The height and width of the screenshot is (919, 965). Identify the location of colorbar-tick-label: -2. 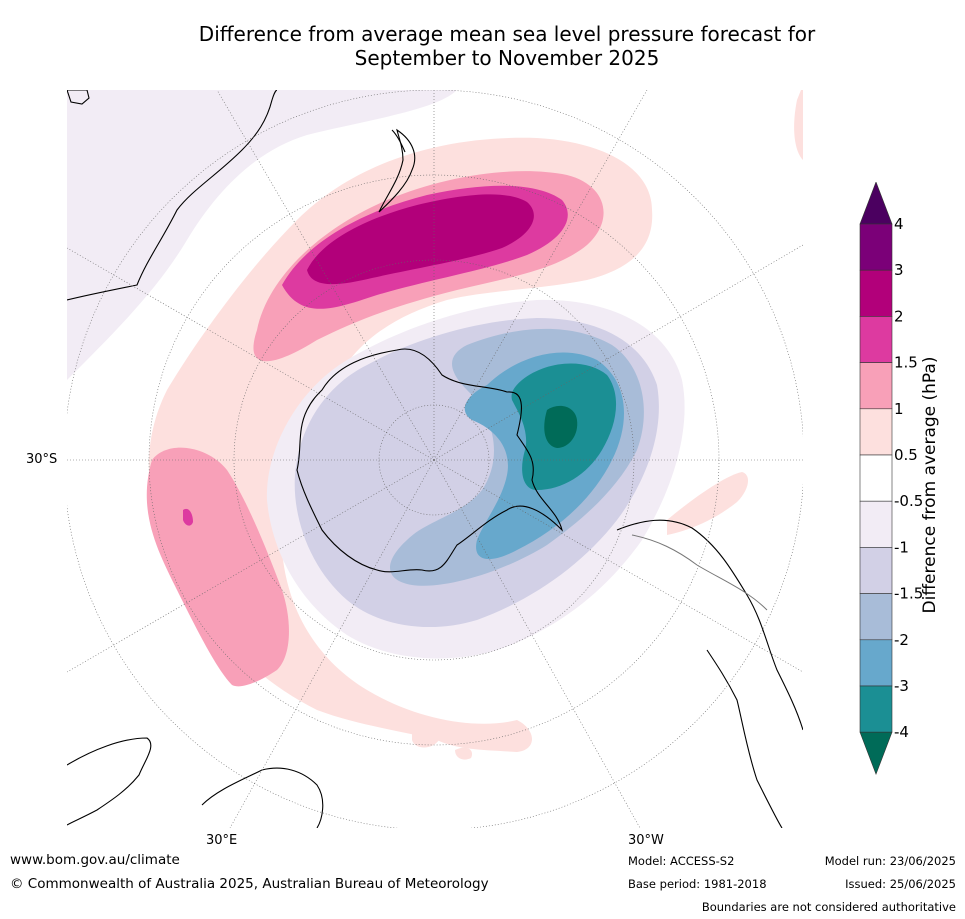
(901, 640).